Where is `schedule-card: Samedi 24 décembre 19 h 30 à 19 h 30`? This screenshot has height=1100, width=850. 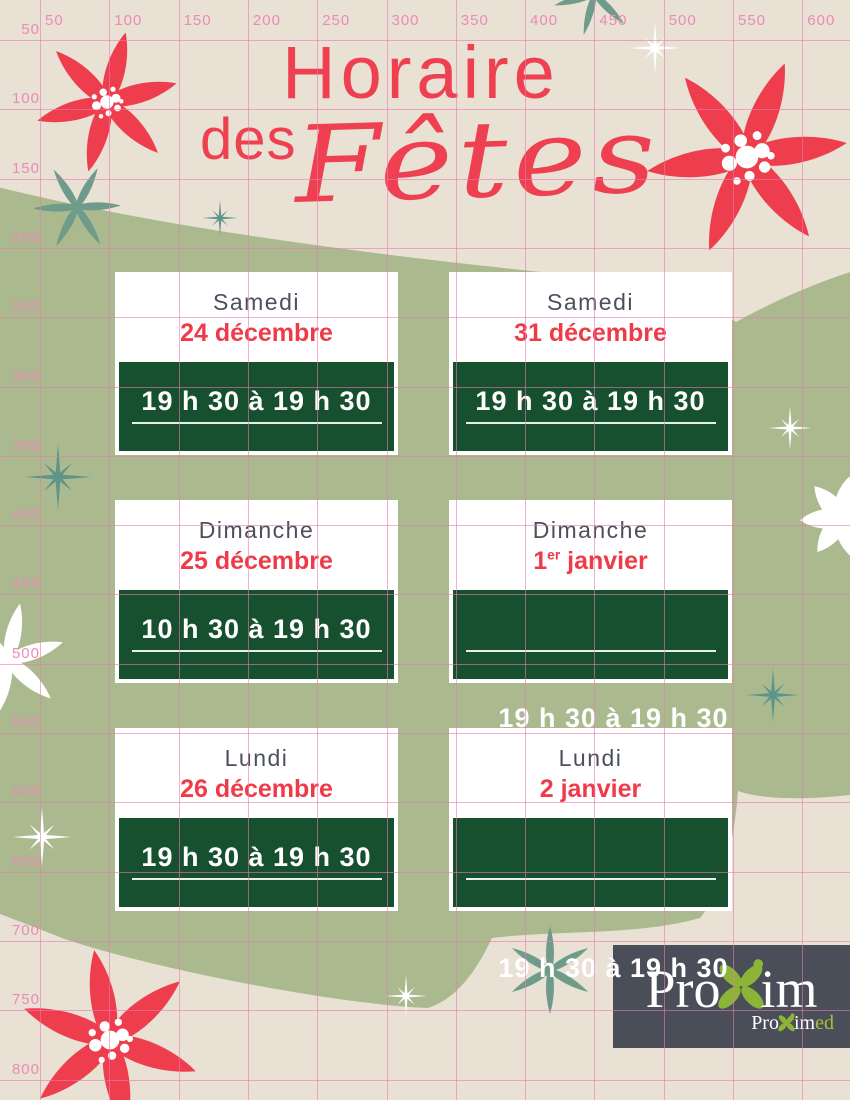
schedule-card: Samedi 24 décembre 19 h 30 à 19 h 30 is located at coordinates (256, 363).